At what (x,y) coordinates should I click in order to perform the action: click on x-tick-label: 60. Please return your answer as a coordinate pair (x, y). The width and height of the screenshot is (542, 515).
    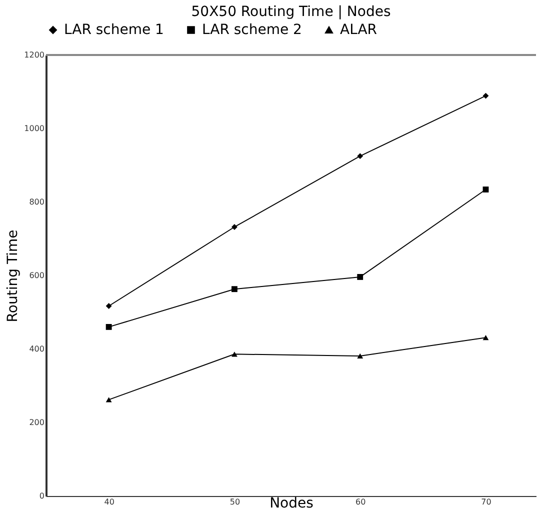
    Looking at the image, I should click on (361, 502).